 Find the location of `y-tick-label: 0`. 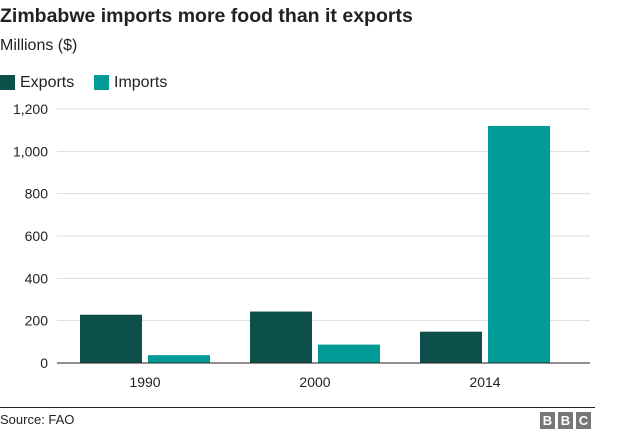

y-tick-label: 0 is located at coordinates (44, 363).